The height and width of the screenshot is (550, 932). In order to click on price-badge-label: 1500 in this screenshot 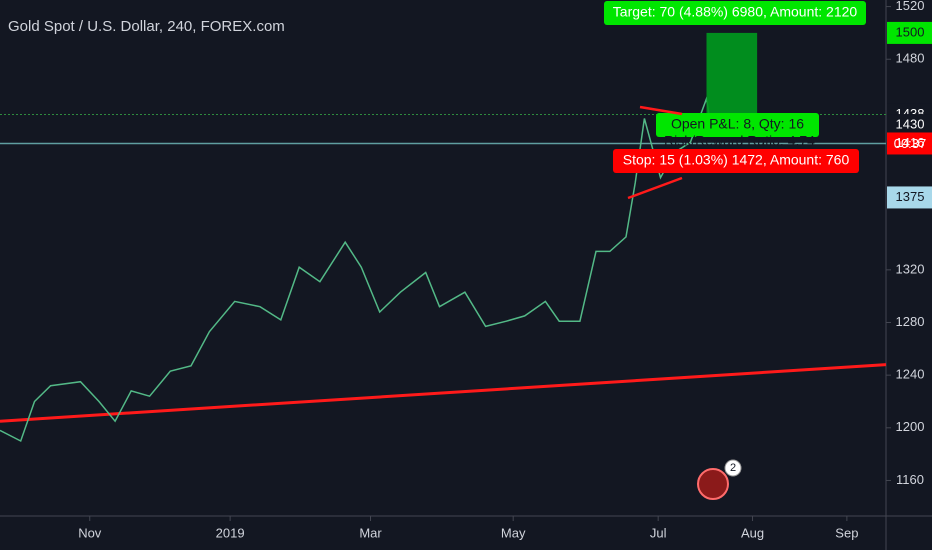, I will do `click(910, 31)`.